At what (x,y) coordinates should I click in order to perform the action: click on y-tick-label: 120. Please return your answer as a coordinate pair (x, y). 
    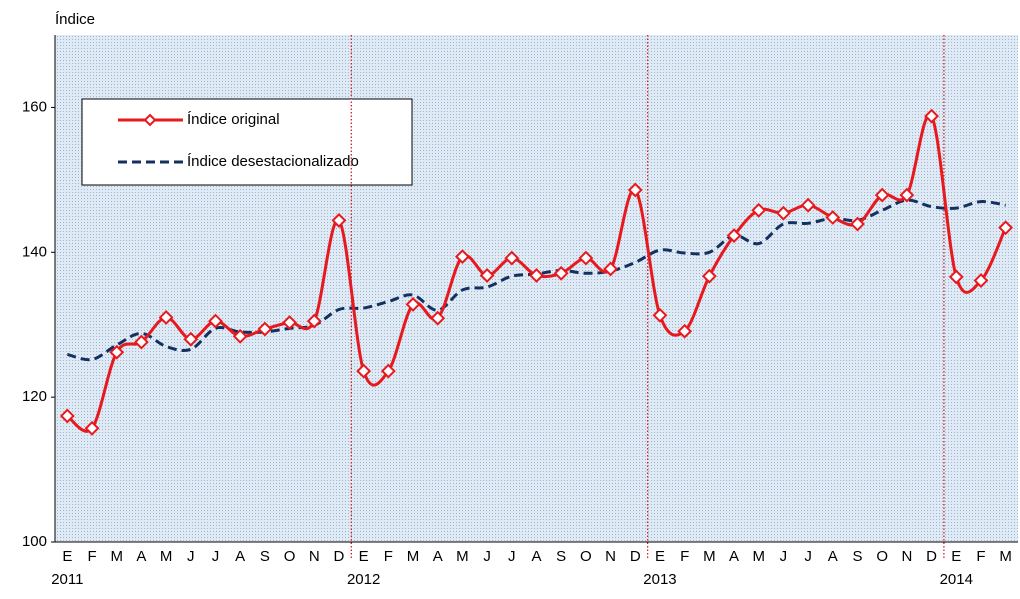
    Looking at the image, I should click on (34, 396).